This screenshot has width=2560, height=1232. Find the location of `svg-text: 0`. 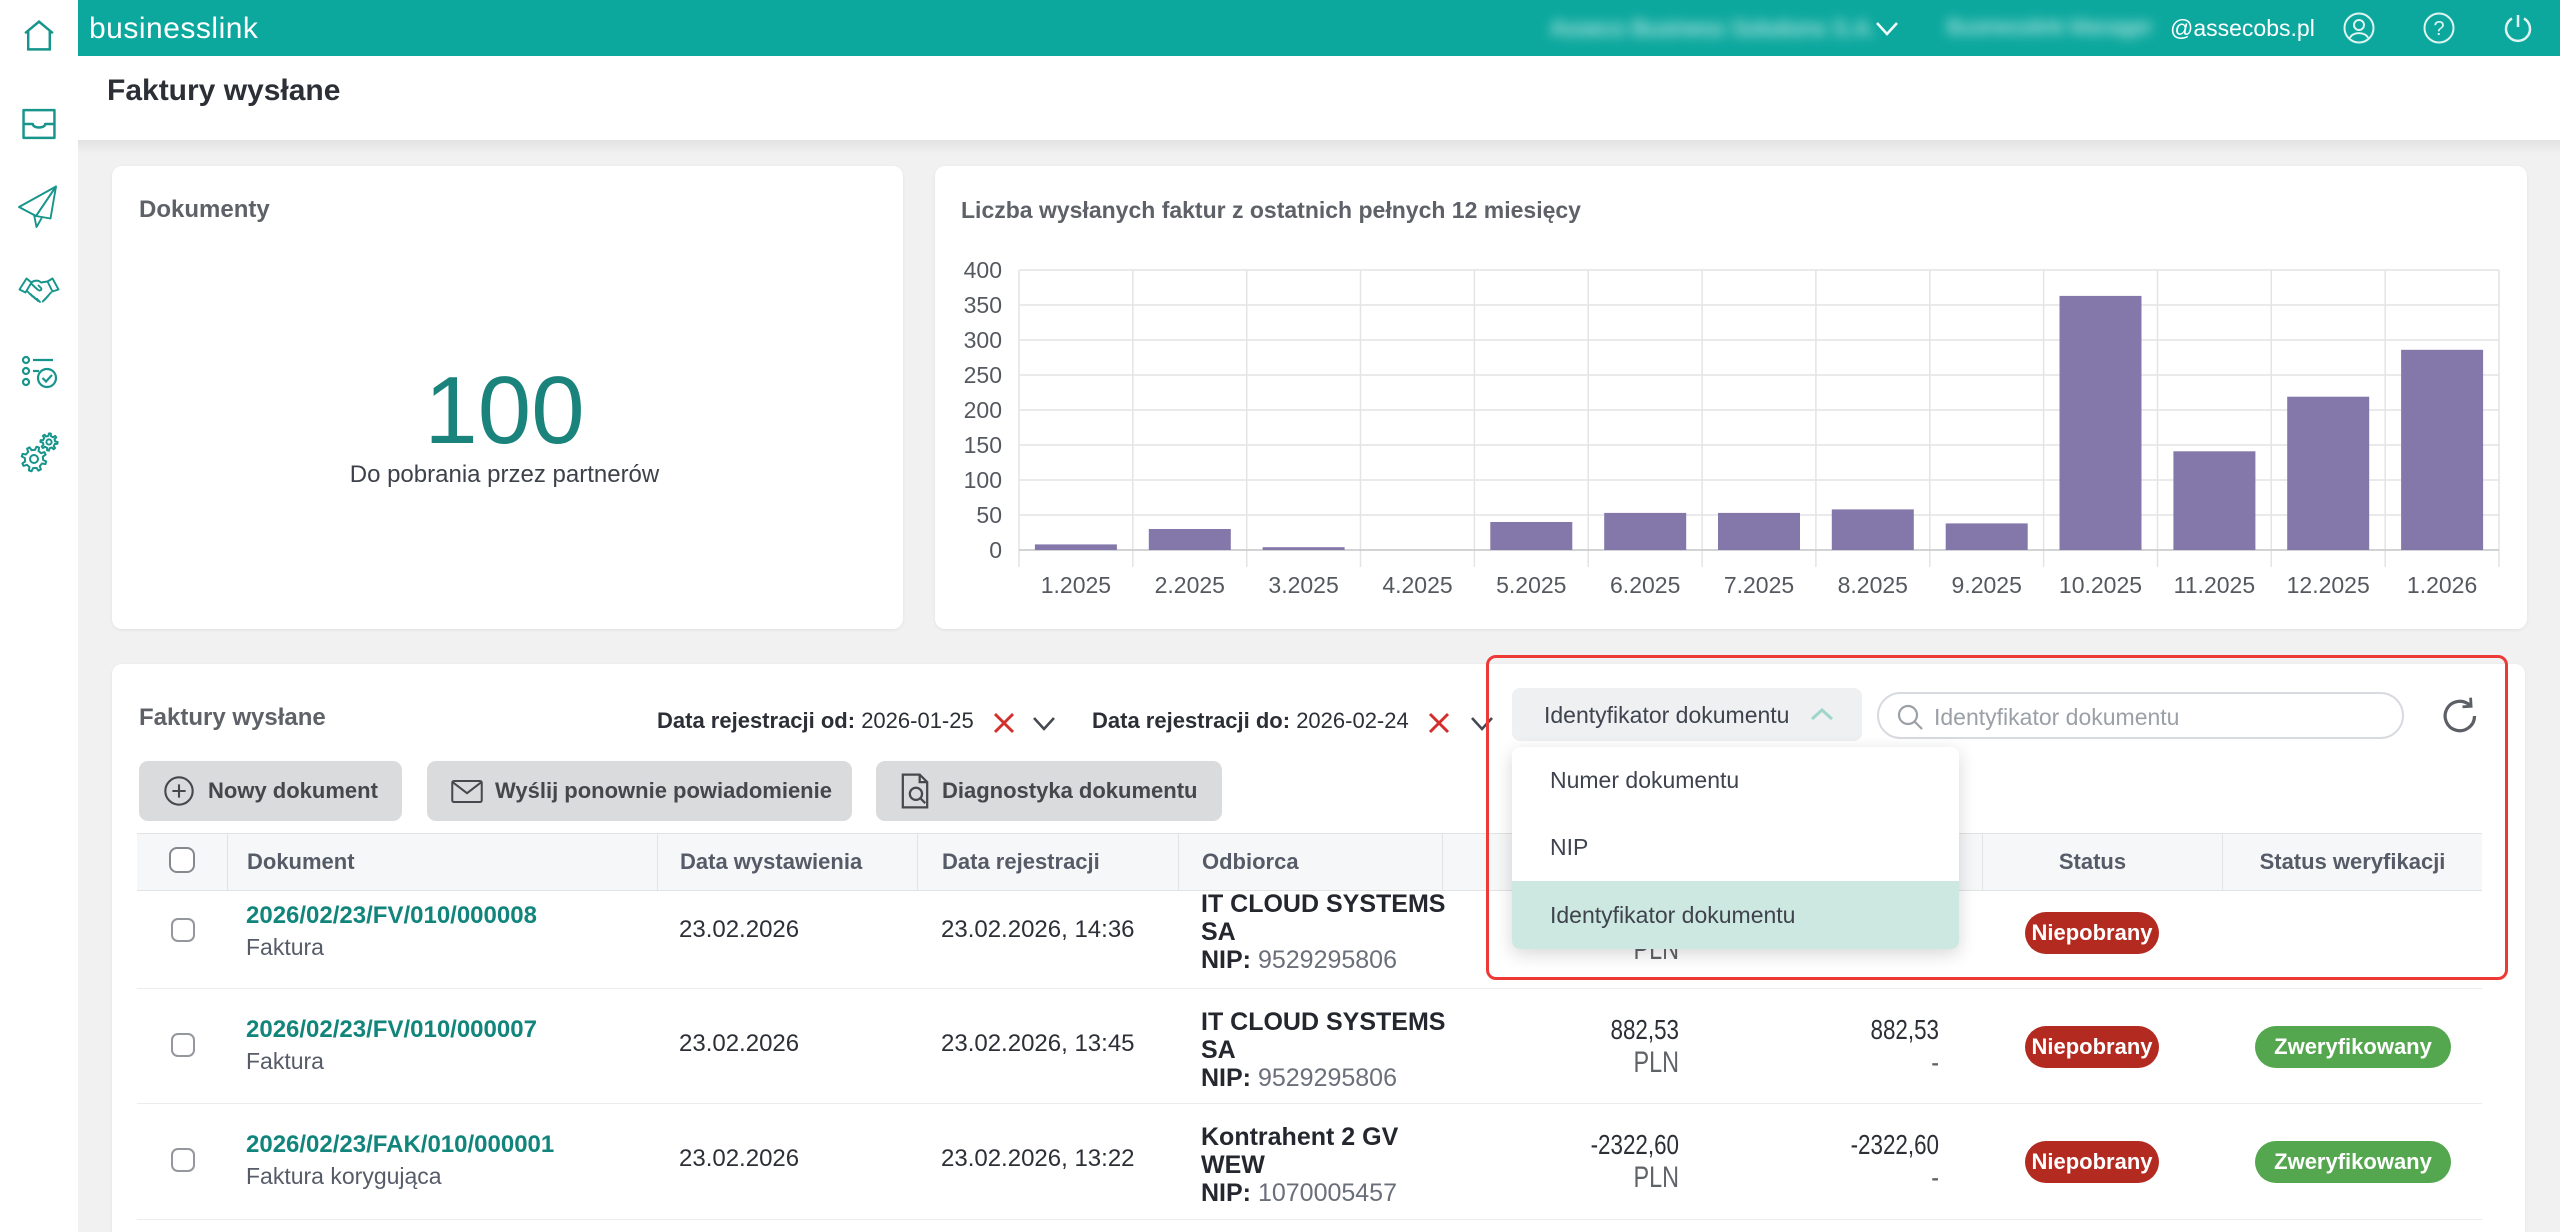

svg-text: 0 is located at coordinates (995, 550).